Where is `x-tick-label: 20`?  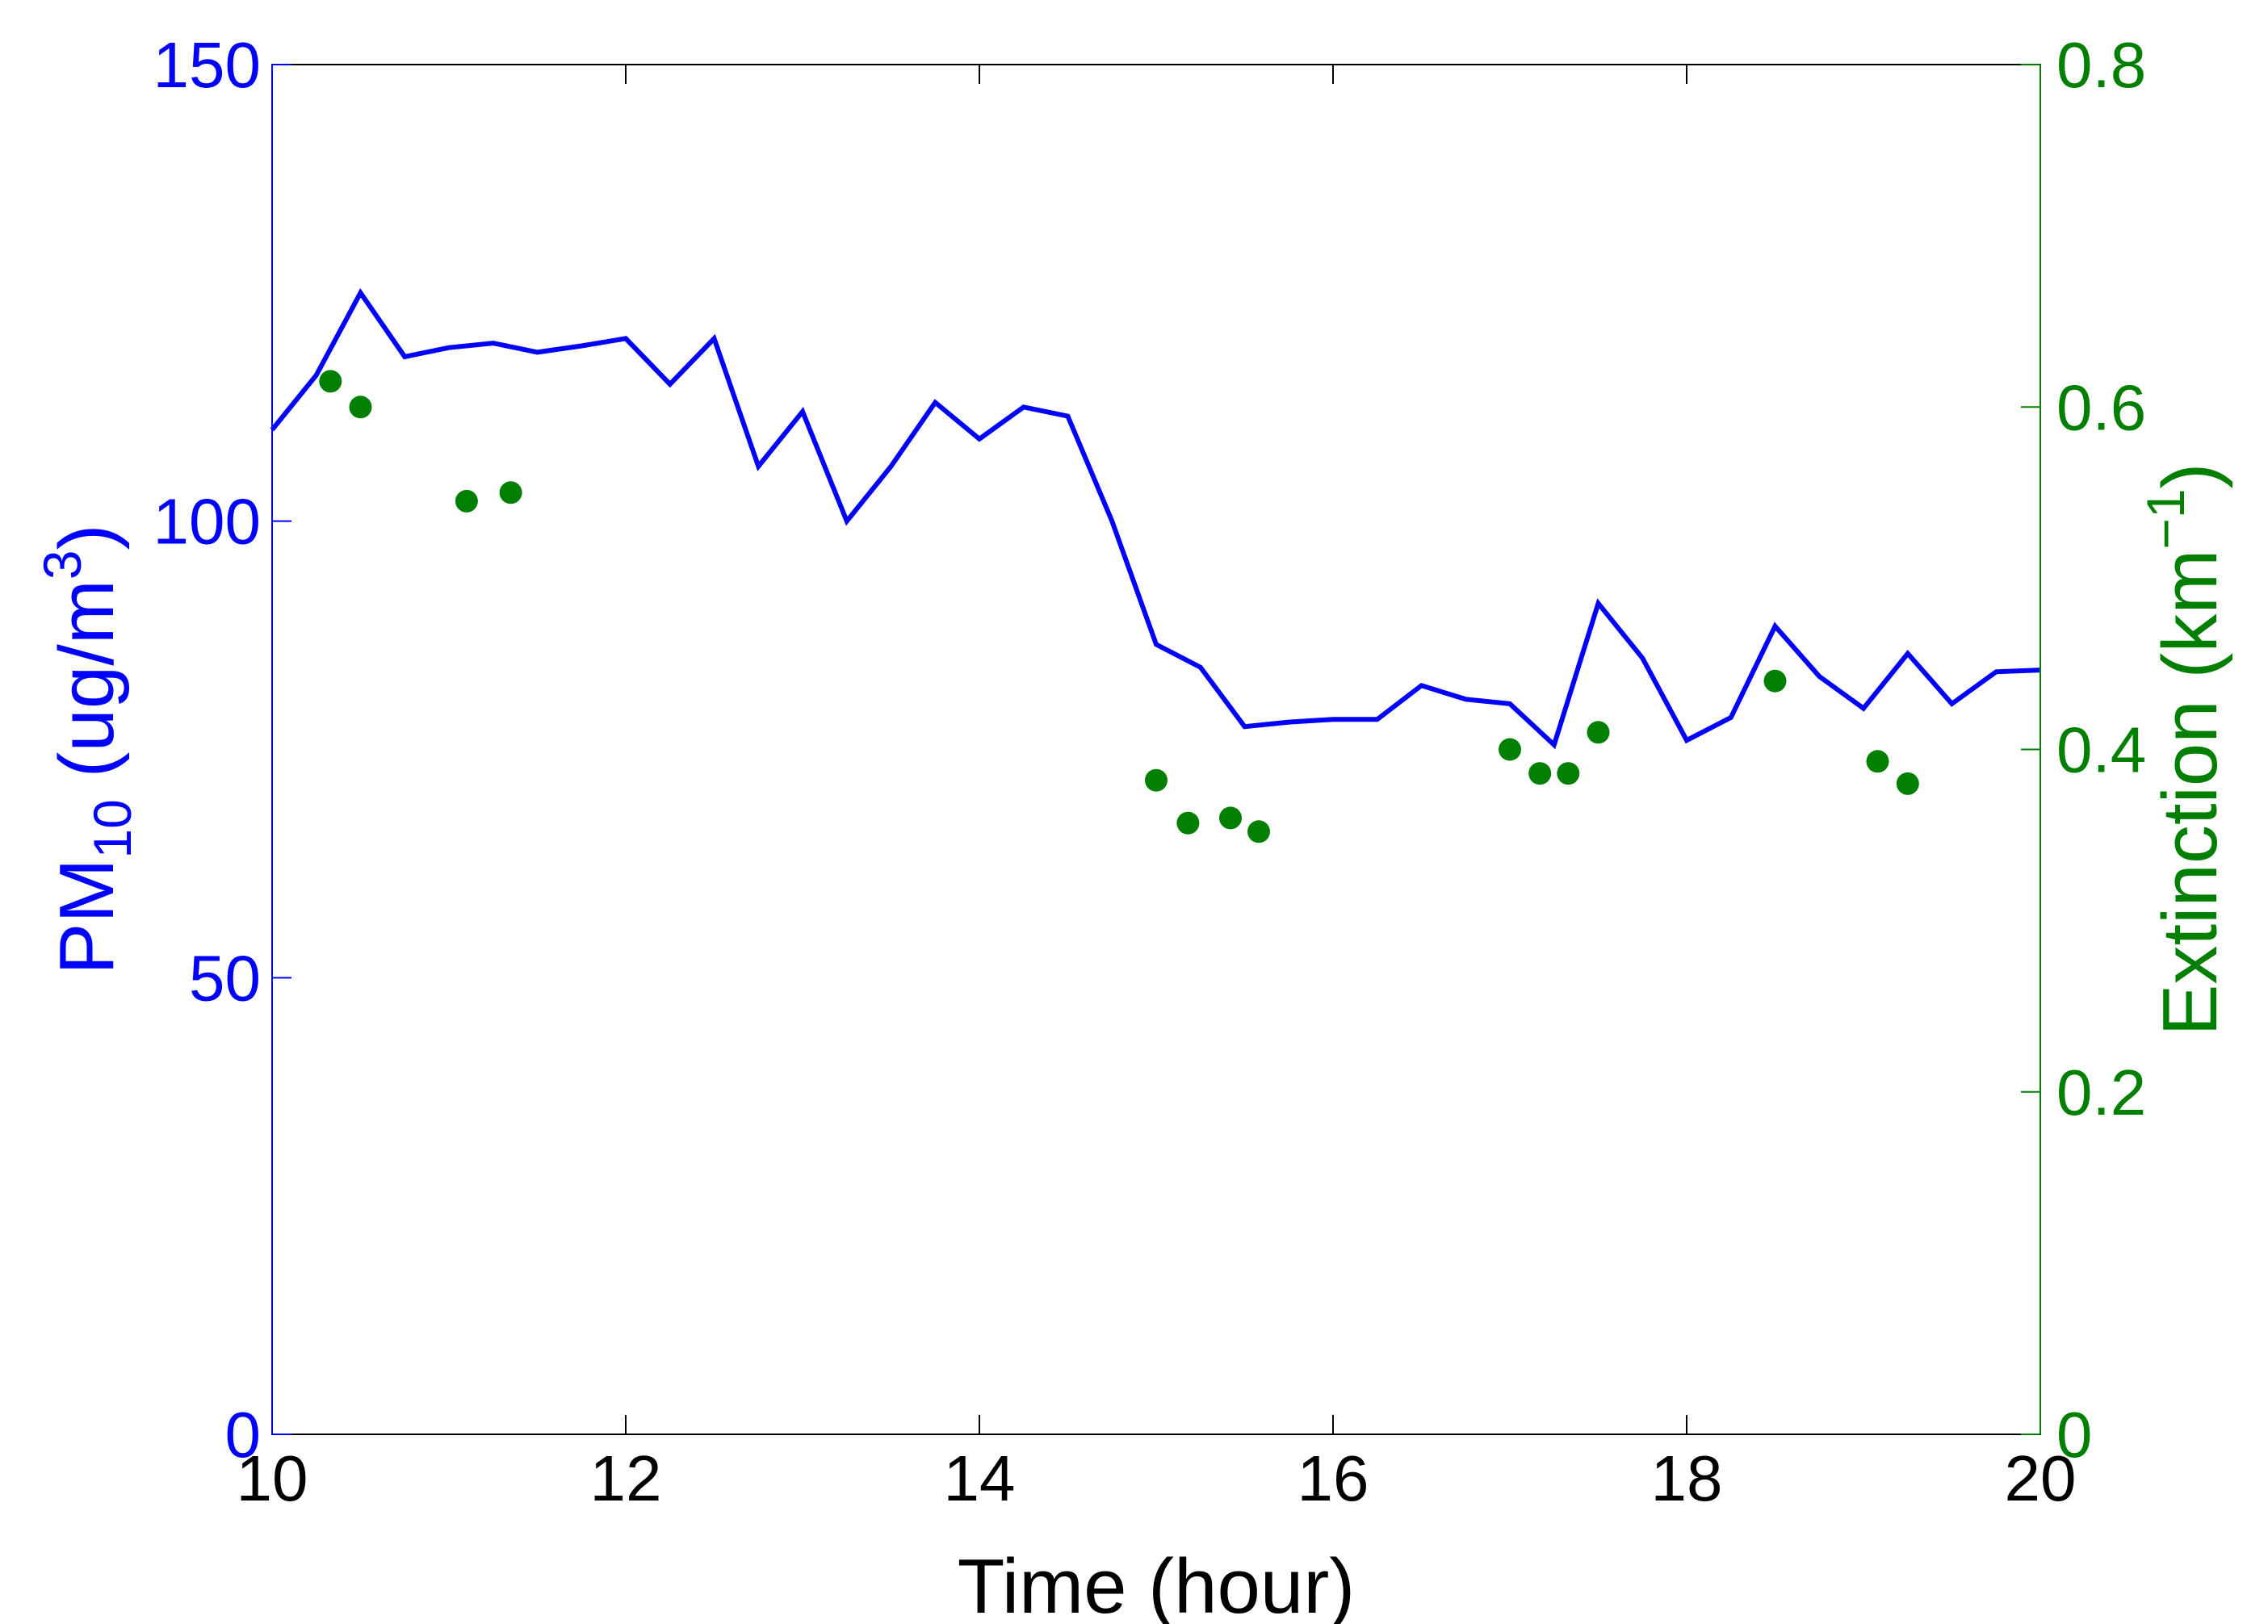 x-tick-label: 20 is located at coordinates (2041, 1478).